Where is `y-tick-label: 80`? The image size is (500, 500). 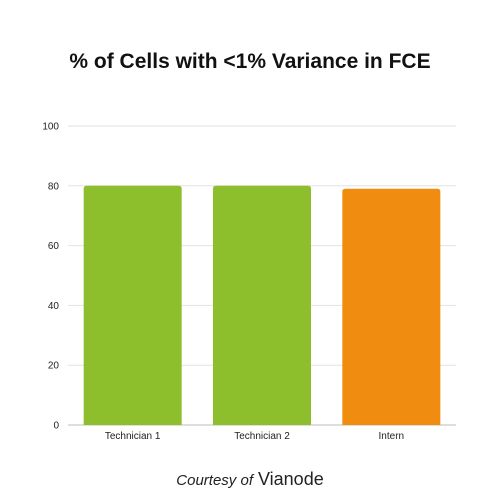 y-tick-label: 80 is located at coordinates (54, 186).